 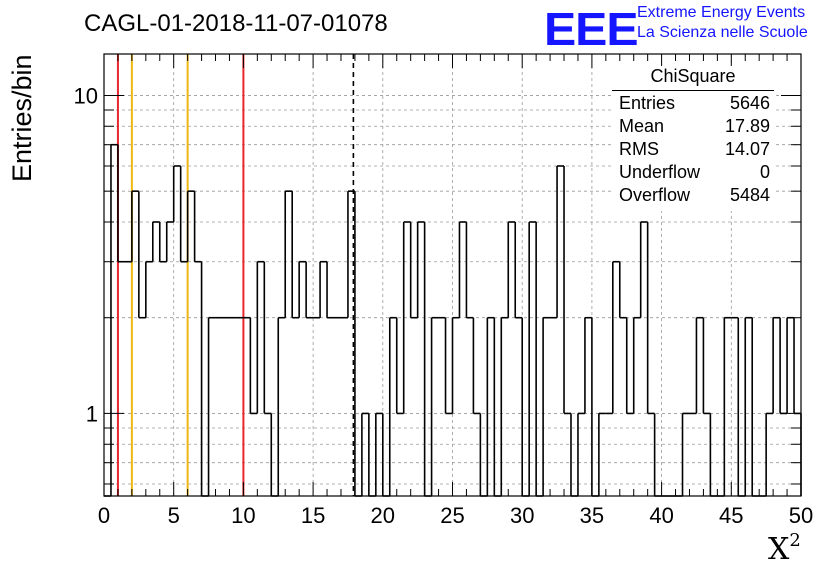 I want to click on x-tick-label: 0, so click(x=104, y=515).